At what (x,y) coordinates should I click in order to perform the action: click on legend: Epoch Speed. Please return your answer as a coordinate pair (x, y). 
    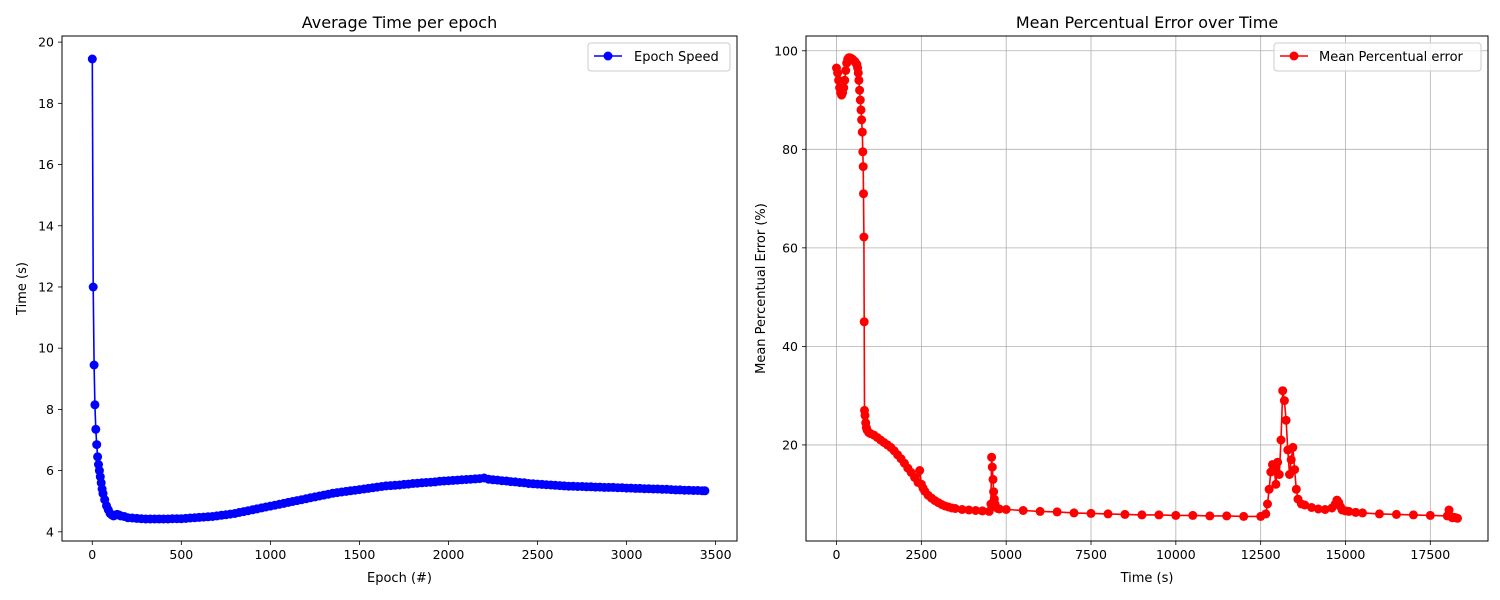
    Looking at the image, I should click on (659, 57).